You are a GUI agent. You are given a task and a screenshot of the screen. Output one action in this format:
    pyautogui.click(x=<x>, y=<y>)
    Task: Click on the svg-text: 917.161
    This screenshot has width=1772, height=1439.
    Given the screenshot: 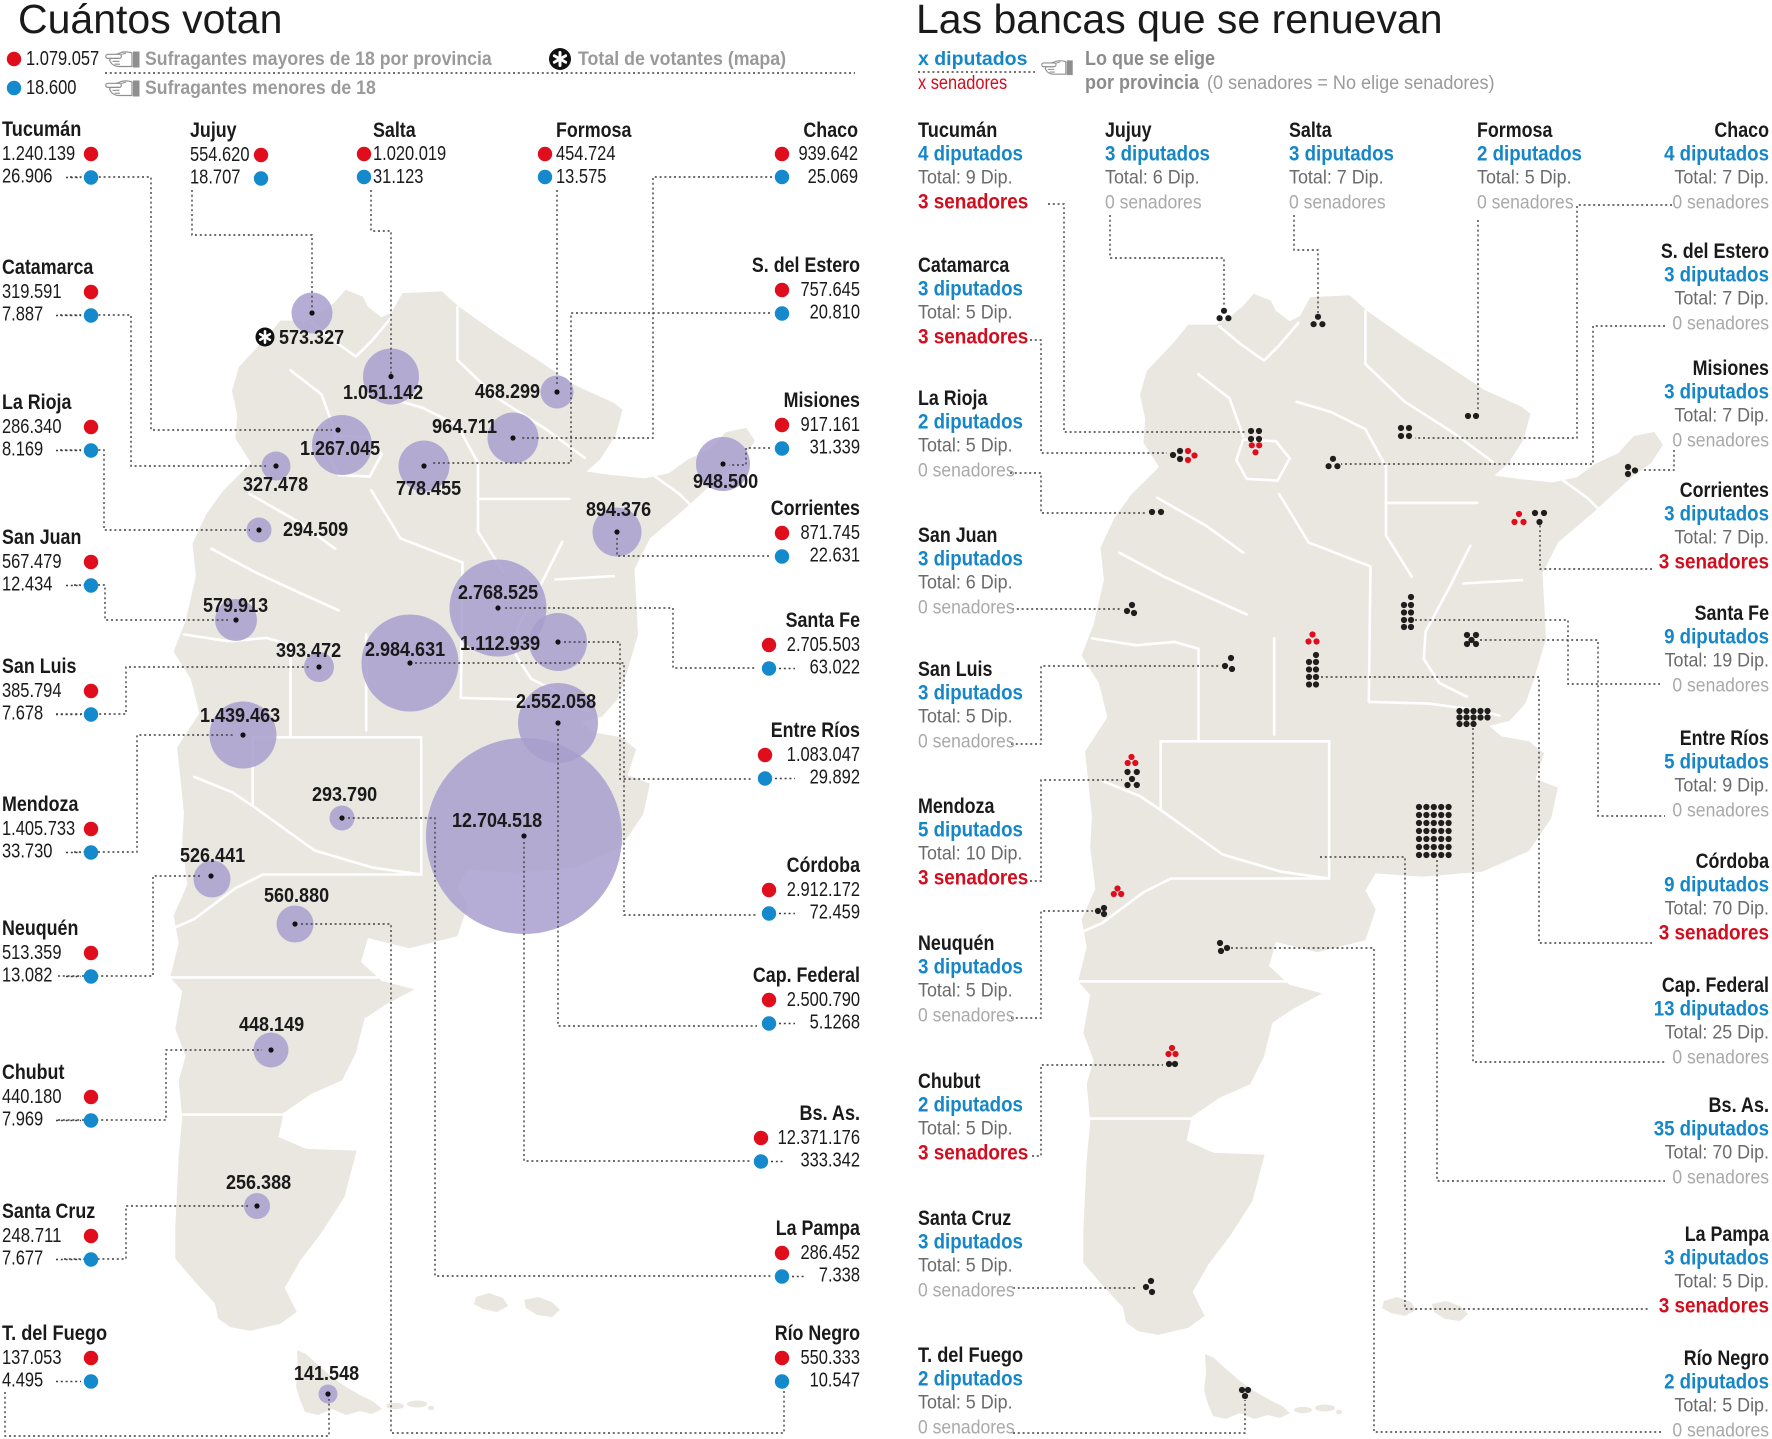 What is the action you would take?
    pyautogui.click(x=831, y=425)
    